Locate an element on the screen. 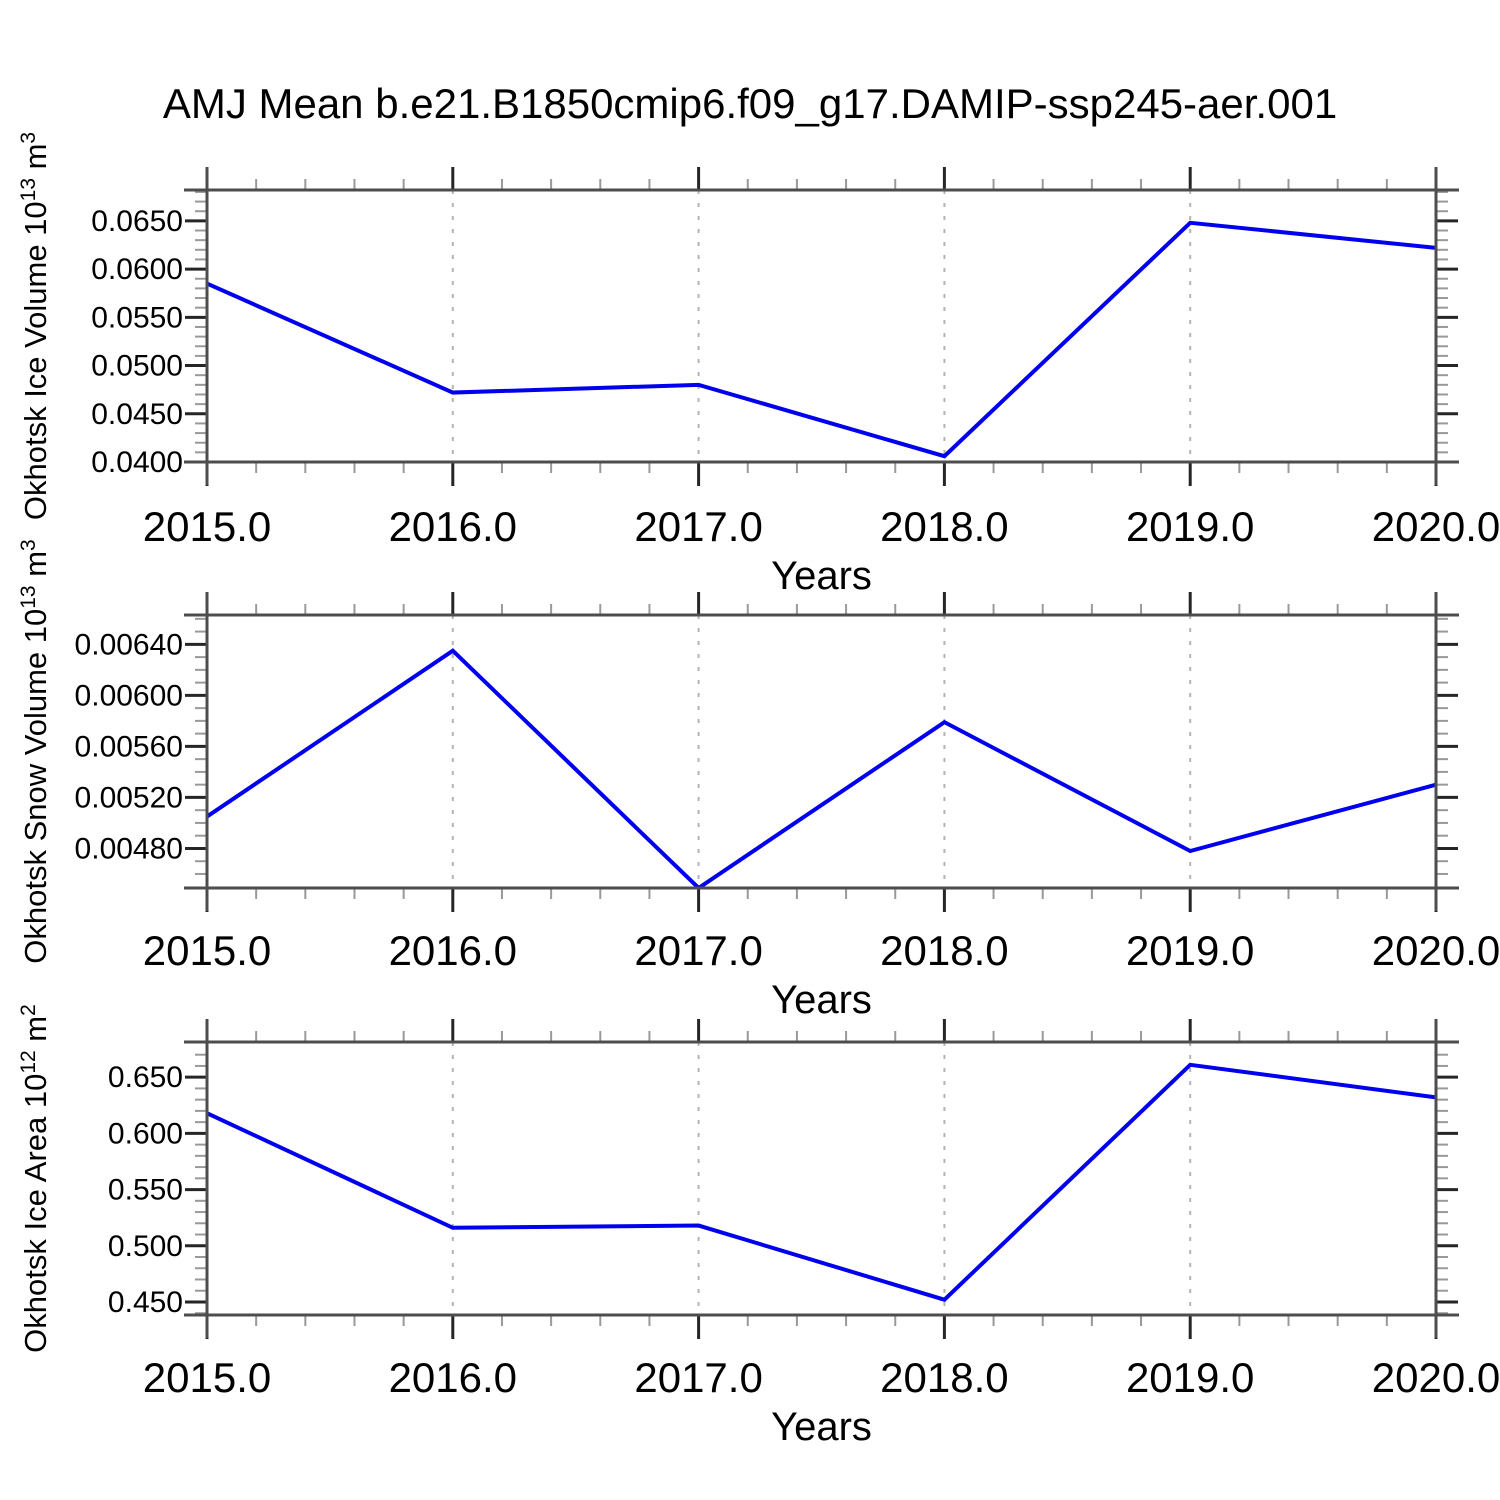 The image size is (1500, 1500). y-tick-label: 0.450 is located at coordinates (145, 1302).